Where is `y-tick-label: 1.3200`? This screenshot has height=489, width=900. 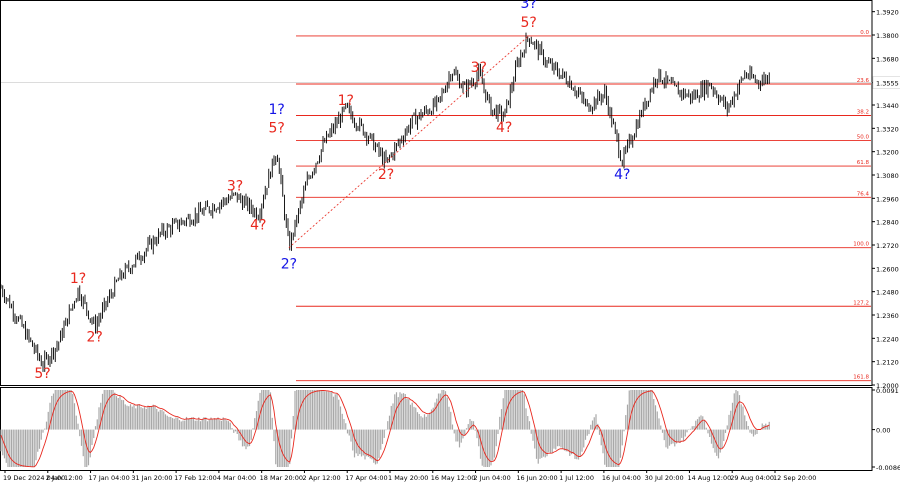
y-tick-label: 1.3200 is located at coordinates (887, 153).